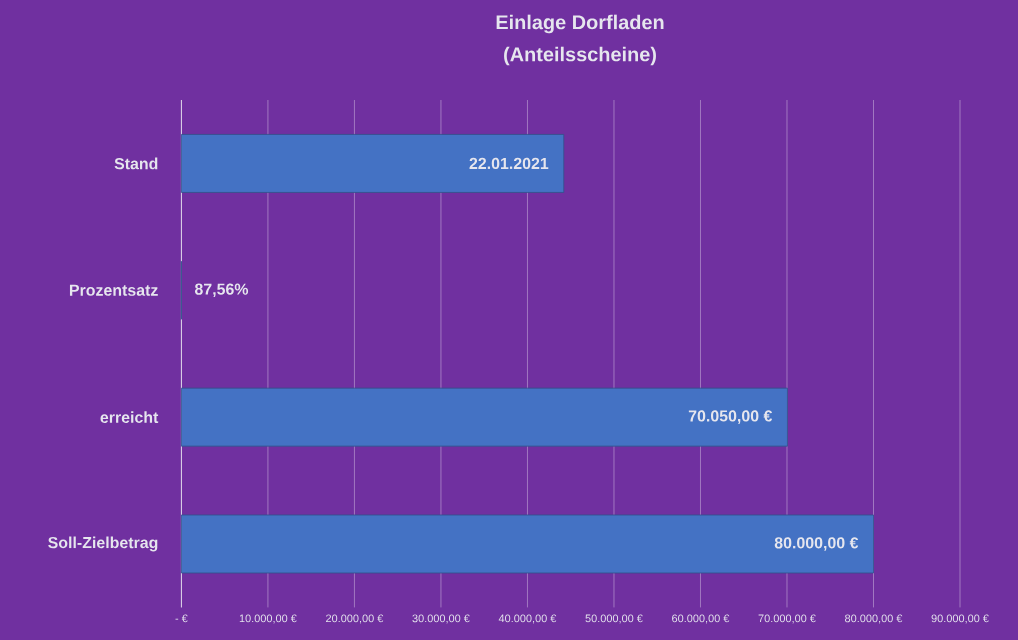  What do you see at coordinates (580, 56) in the screenshot?
I see `chart-subtitle: (Anteilsscheine)` at bounding box center [580, 56].